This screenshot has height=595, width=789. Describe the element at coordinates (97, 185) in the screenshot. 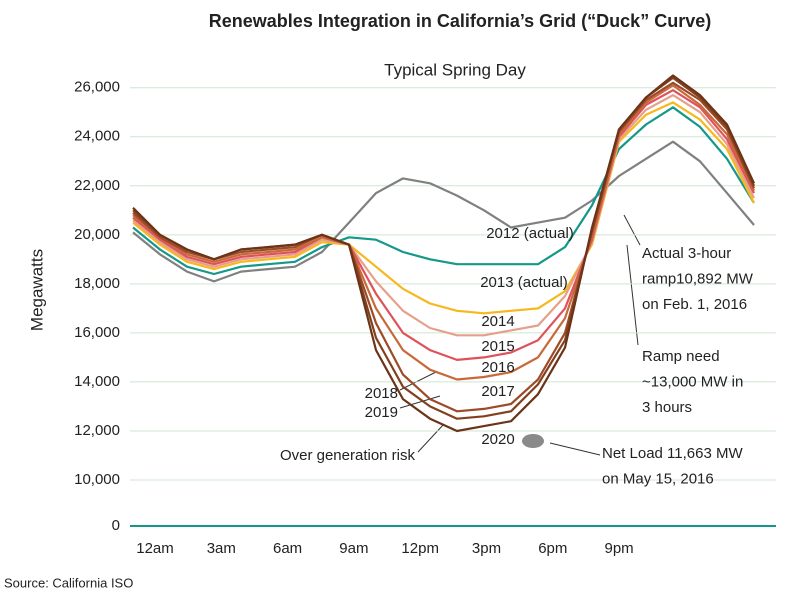

I see `y-tick-label: 22,000` at that location.